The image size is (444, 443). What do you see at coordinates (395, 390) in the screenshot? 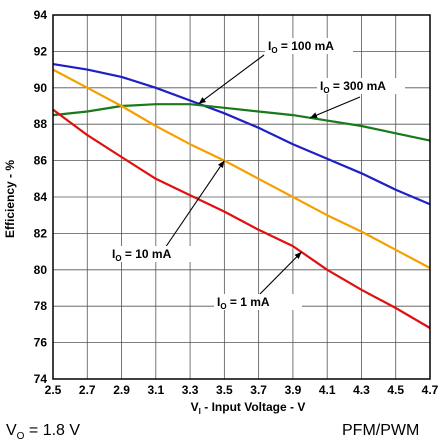
I see `x-tick-label: 4.5` at bounding box center [395, 390].